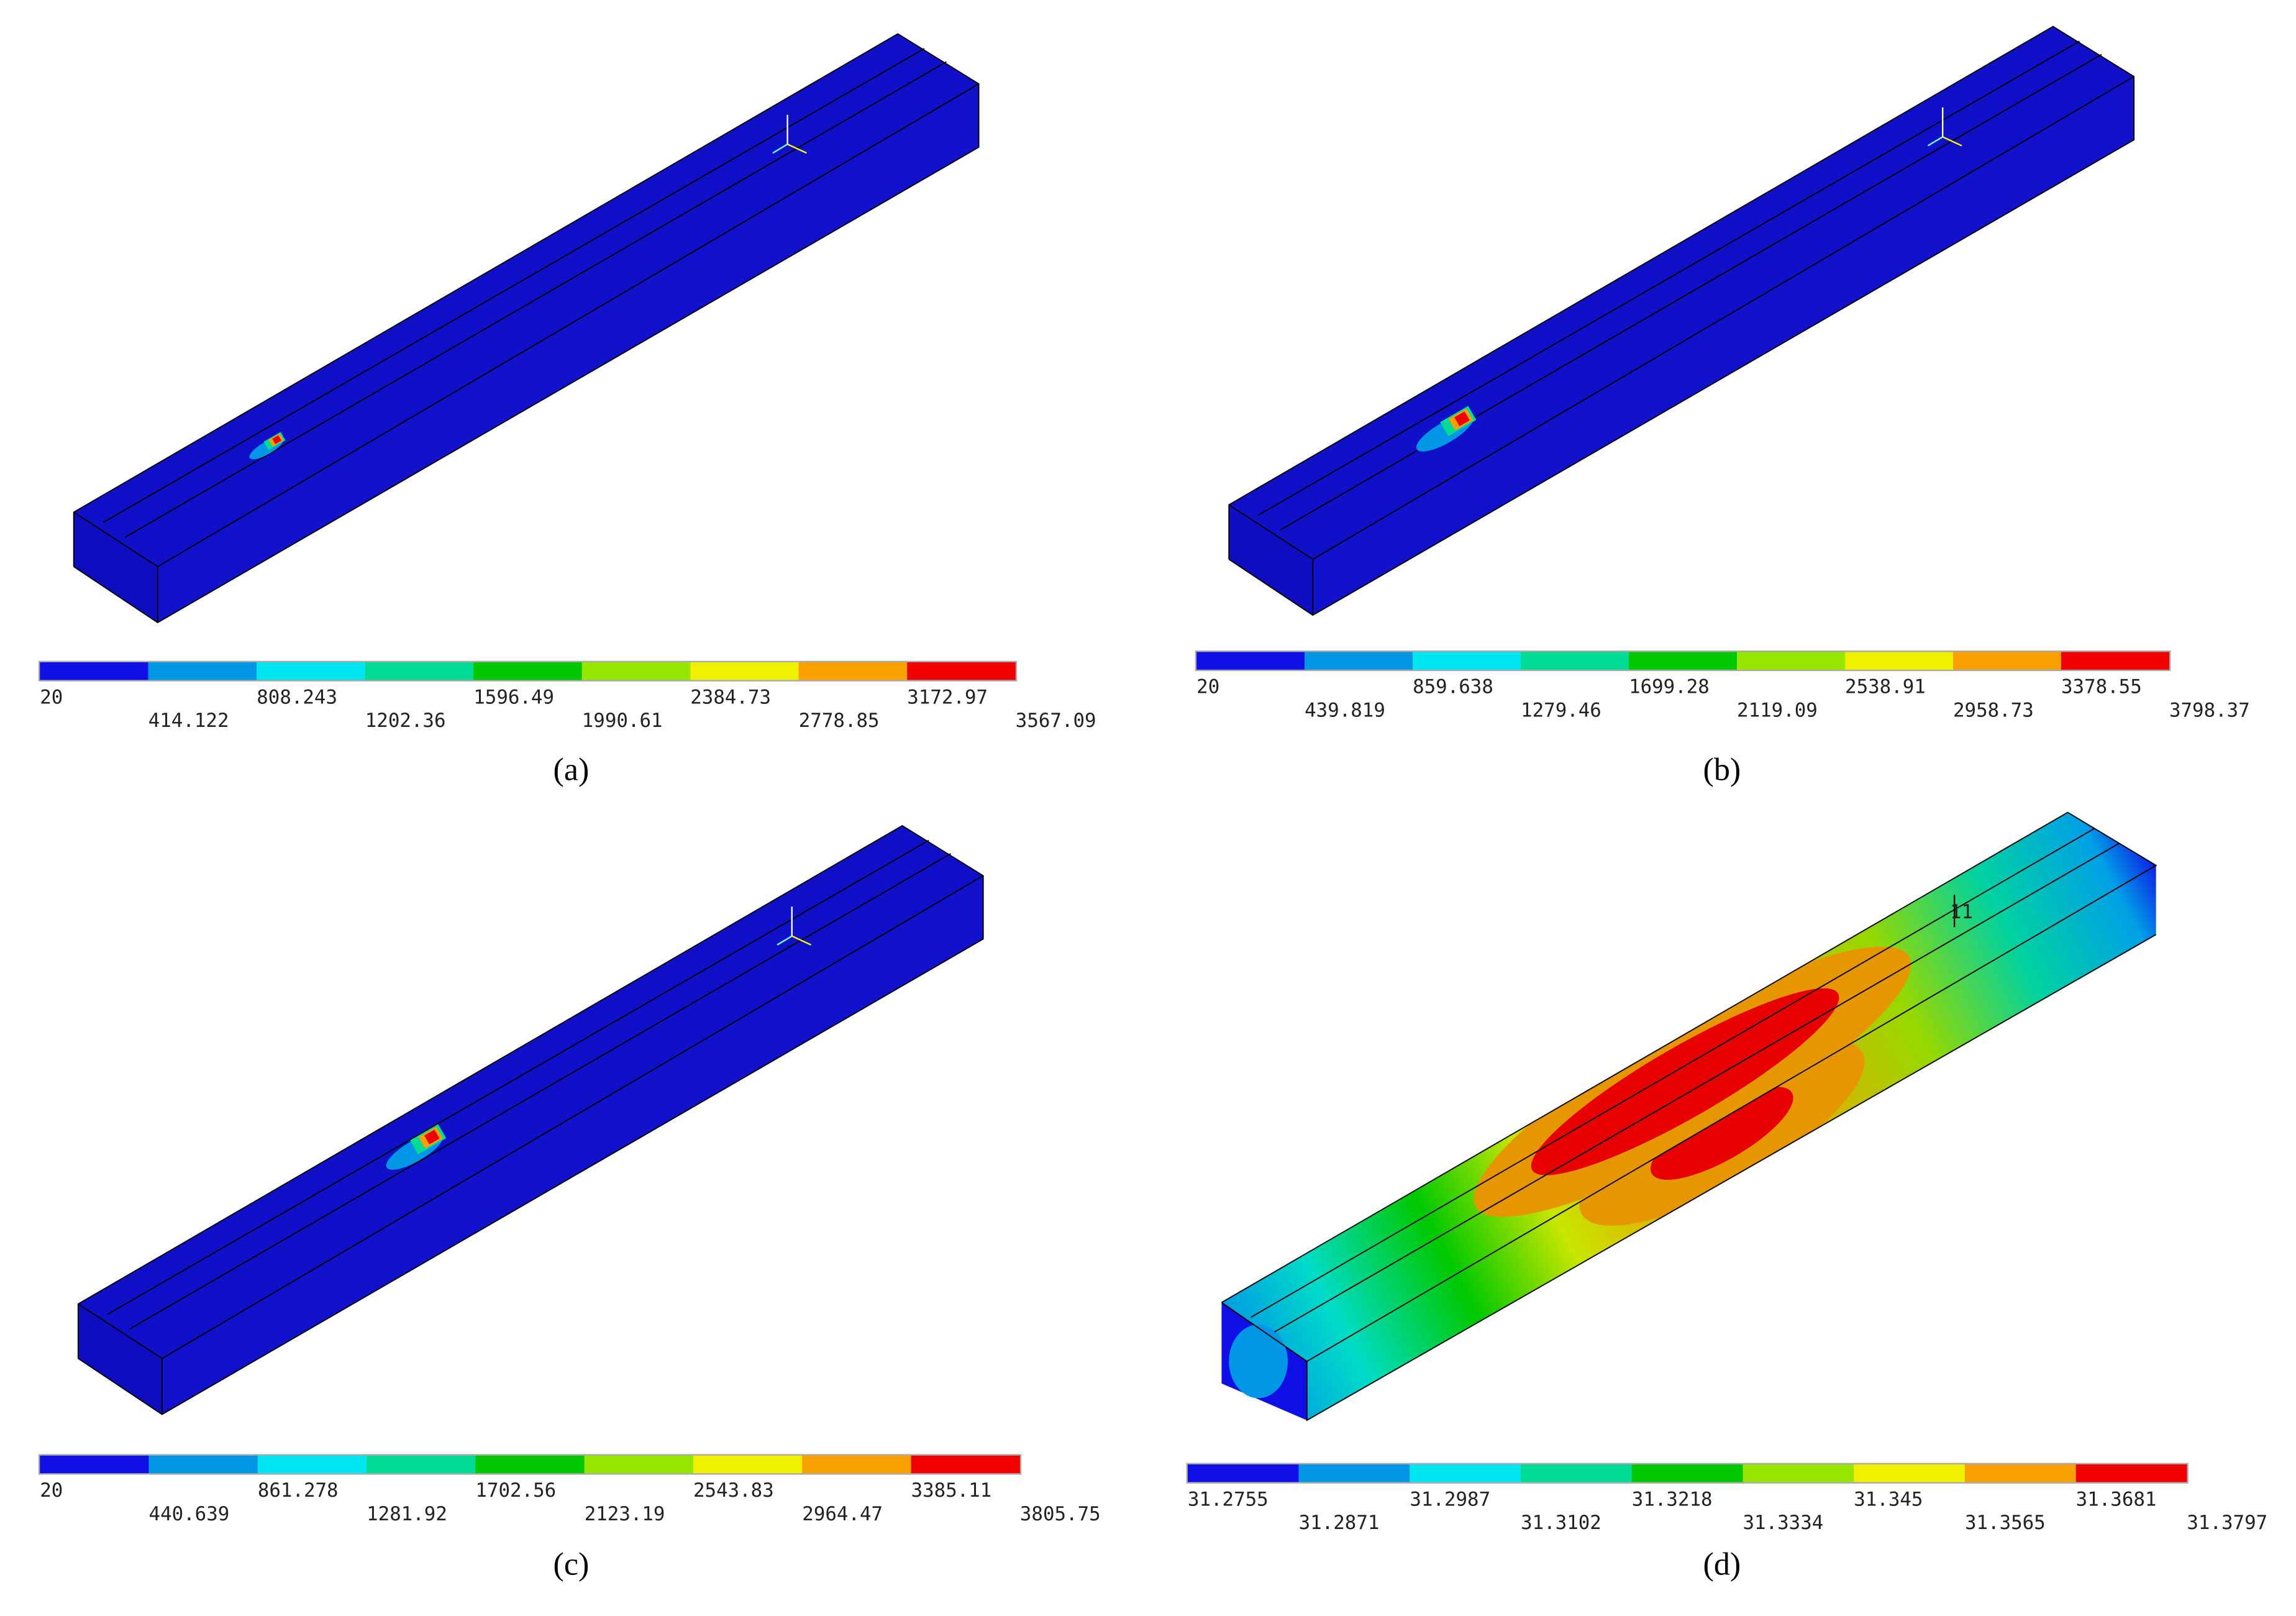 The width and height of the screenshot is (2296, 1616). Describe the element at coordinates (1056, 721) in the screenshot. I see `legend-label: 3567.09` at that location.